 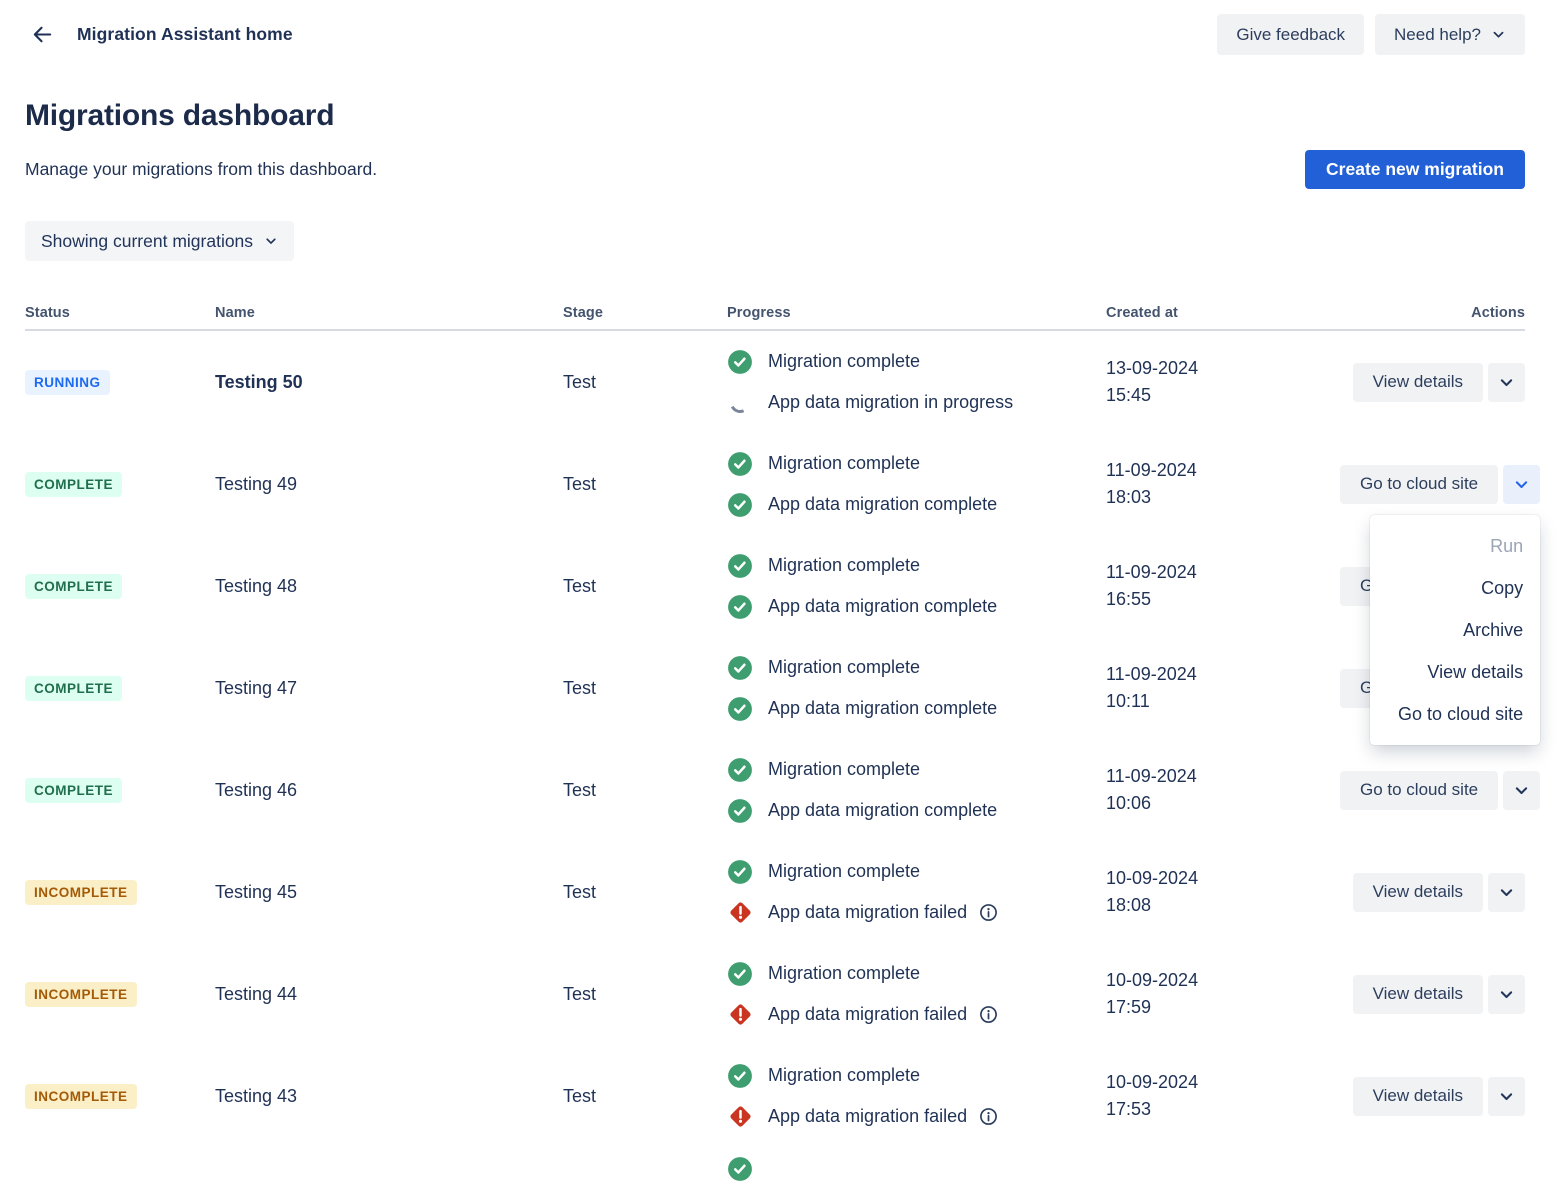 What do you see at coordinates (1223, 994) in the screenshot?
I see `created-at-cell: 10-09-2024 17:59` at bounding box center [1223, 994].